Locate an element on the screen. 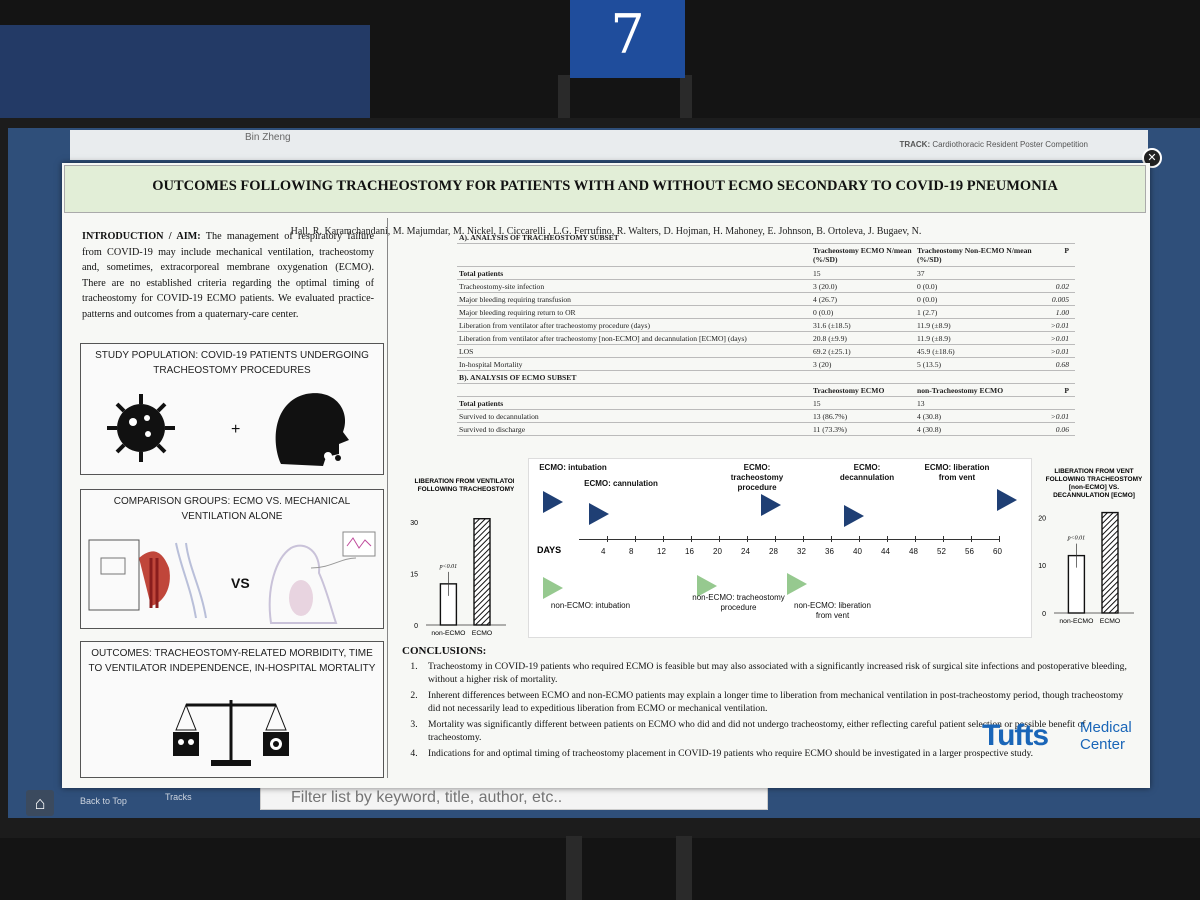 This screenshot has height=900, width=1200. non-ecmo-milestone-label: non-ECMO: tracheostomy procedure is located at coordinates (738, 602).